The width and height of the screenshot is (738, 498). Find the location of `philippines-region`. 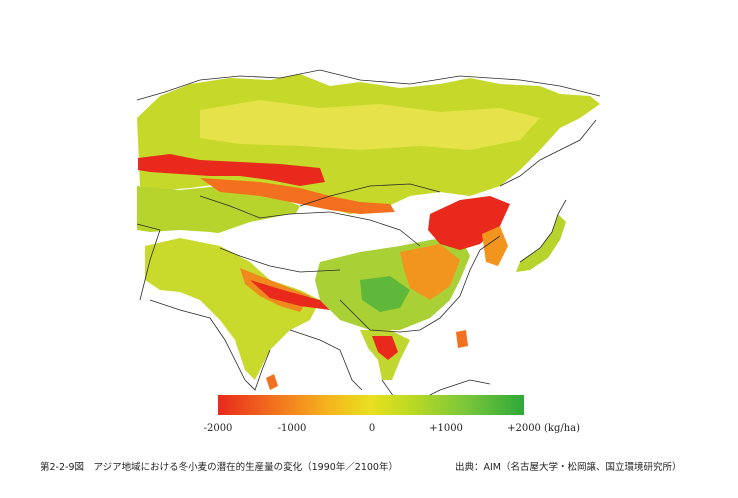

philippines-region is located at coordinates (462, 339).